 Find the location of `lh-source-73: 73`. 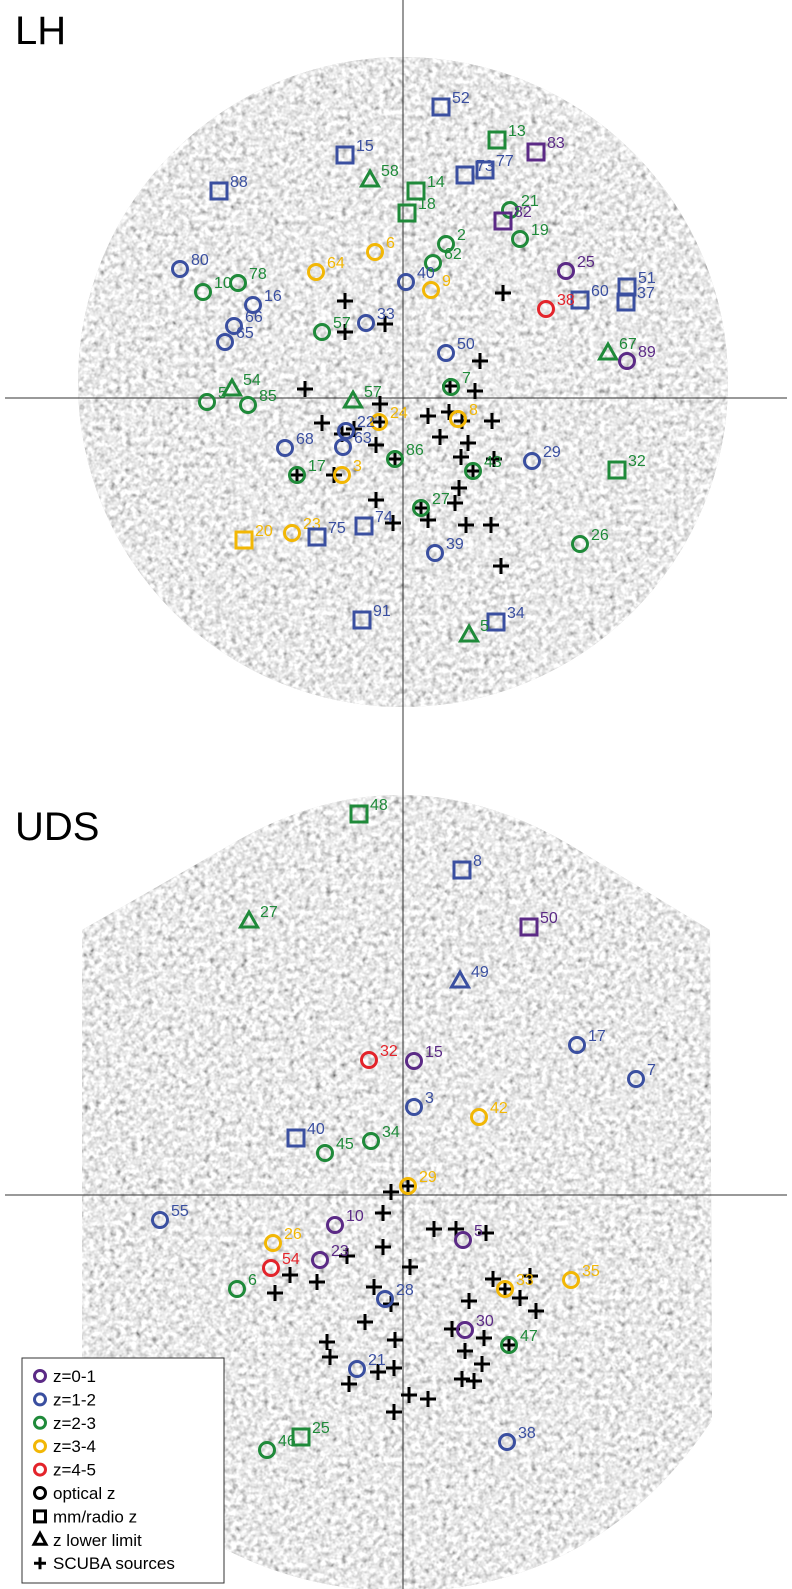

lh-source-73: 73 is located at coordinates (474, 171).